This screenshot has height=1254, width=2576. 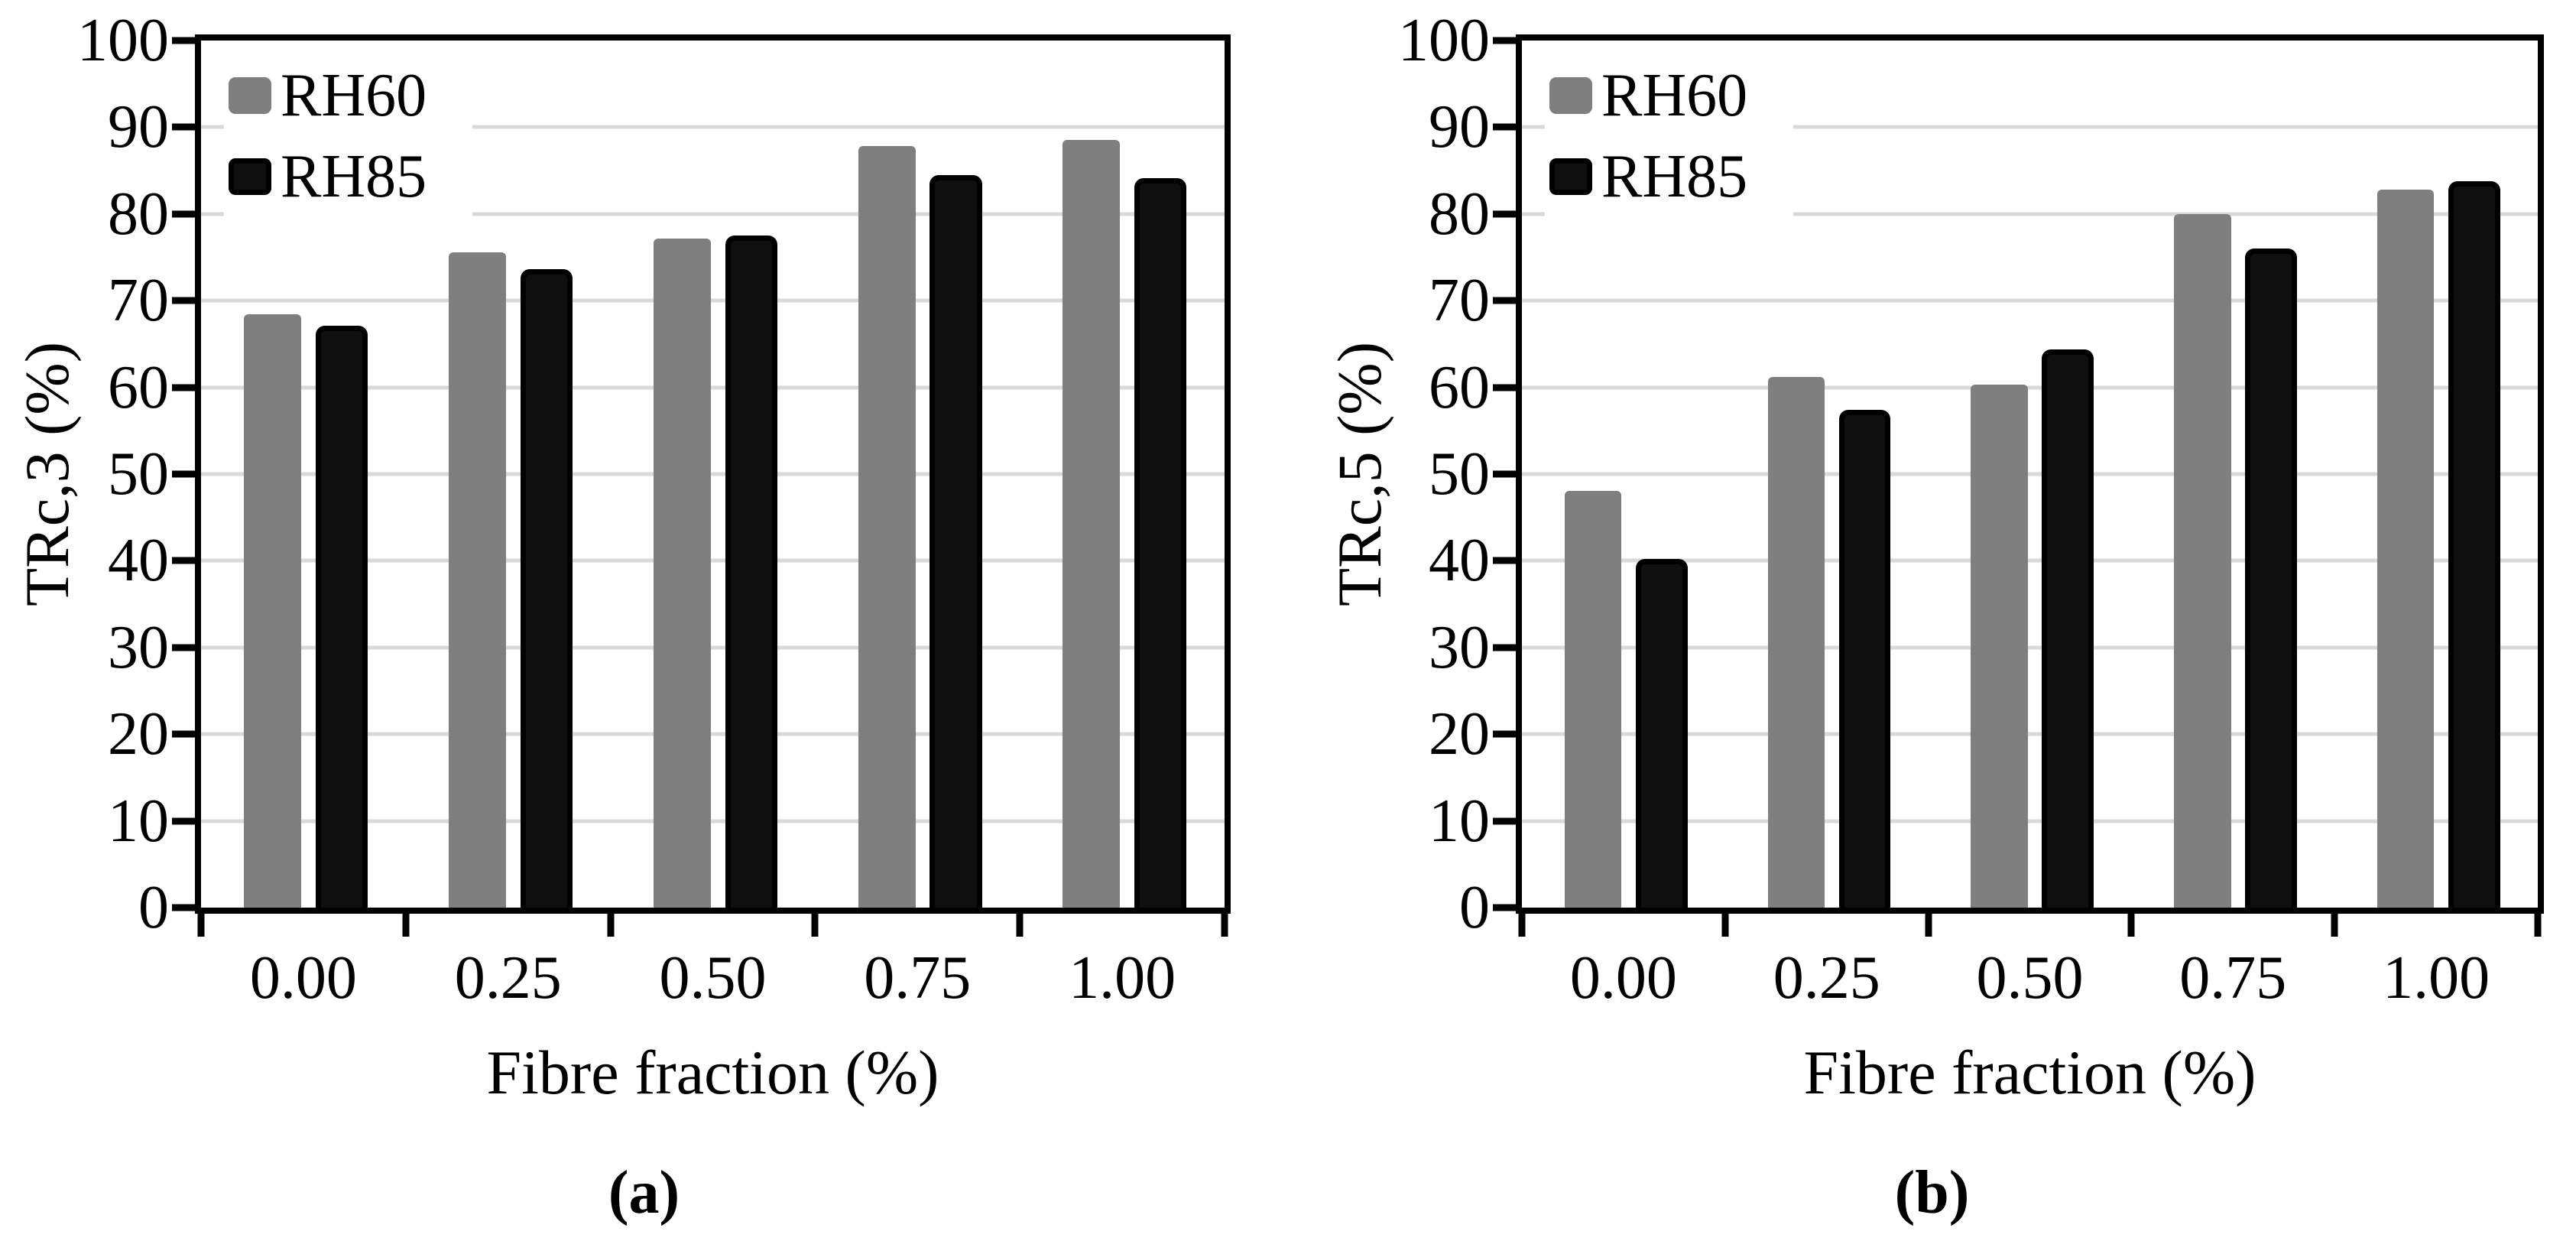 What do you see at coordinates (1459, 647) in the screenshot?
I see `y-tick-label: 30` at bounding box center [1459, 647].